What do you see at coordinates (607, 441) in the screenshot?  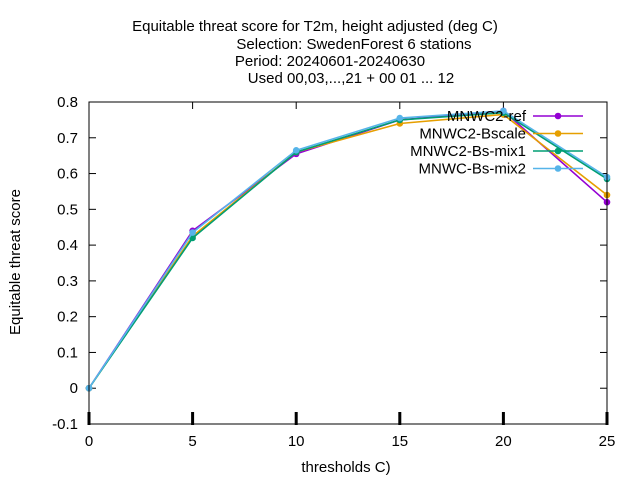 I see `x-tick-label: 25` at bounding box center [607, 441].